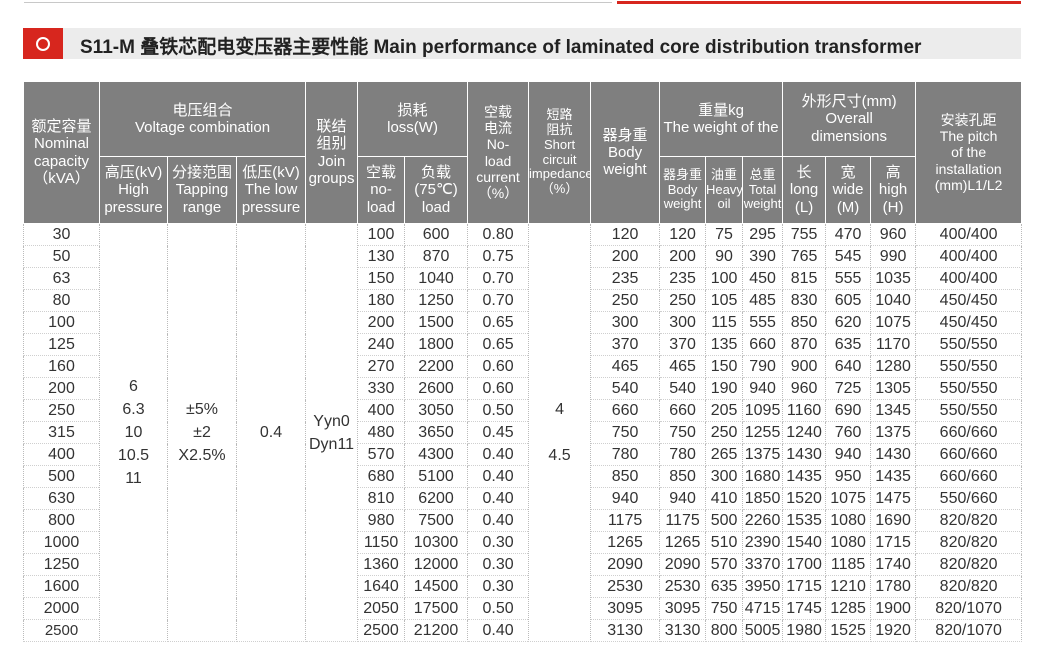 The width and height of the screenshot is (1051, 666). I want to click on header-line: Body, so click(682, 189).